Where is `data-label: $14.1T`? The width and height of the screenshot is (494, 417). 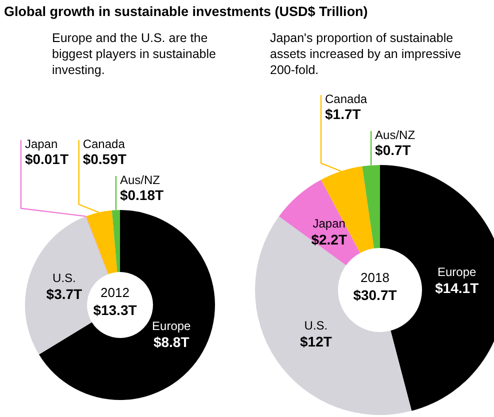 data-label: $14.1T is located at coordinates (457, 288).